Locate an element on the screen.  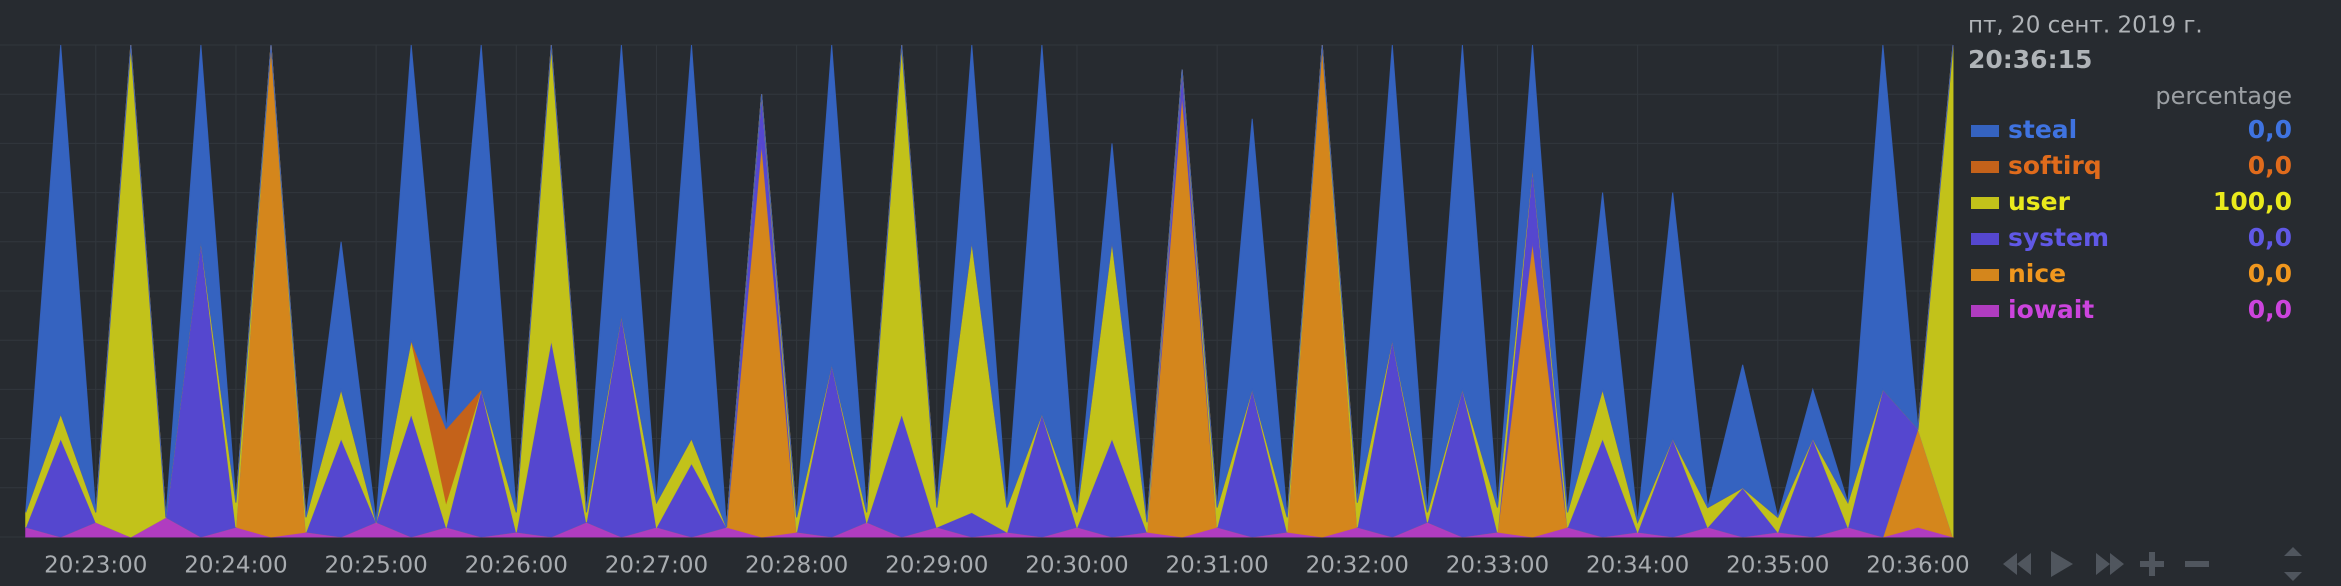
resize-handle is located at coordinates (2293, 564).